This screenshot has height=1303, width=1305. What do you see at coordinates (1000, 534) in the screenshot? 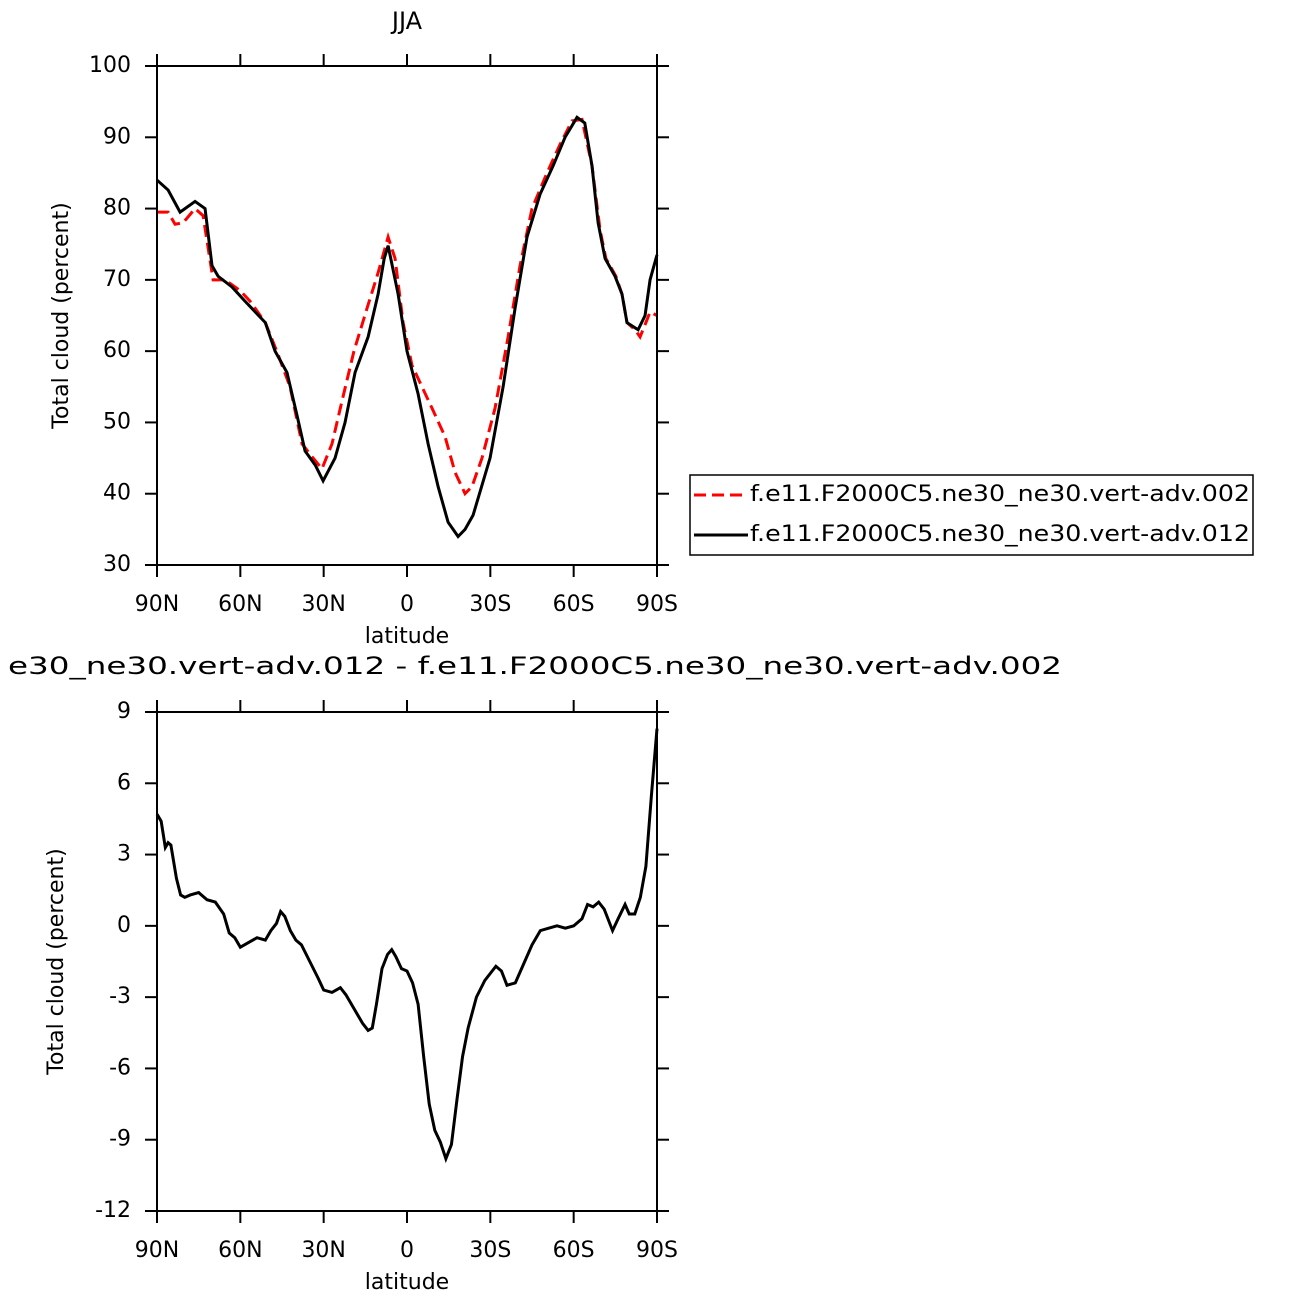
I see `legend-label: f.e11.F2000C5.ne30_ne30.vert-adv.012` at bounding box center [1000, 534].